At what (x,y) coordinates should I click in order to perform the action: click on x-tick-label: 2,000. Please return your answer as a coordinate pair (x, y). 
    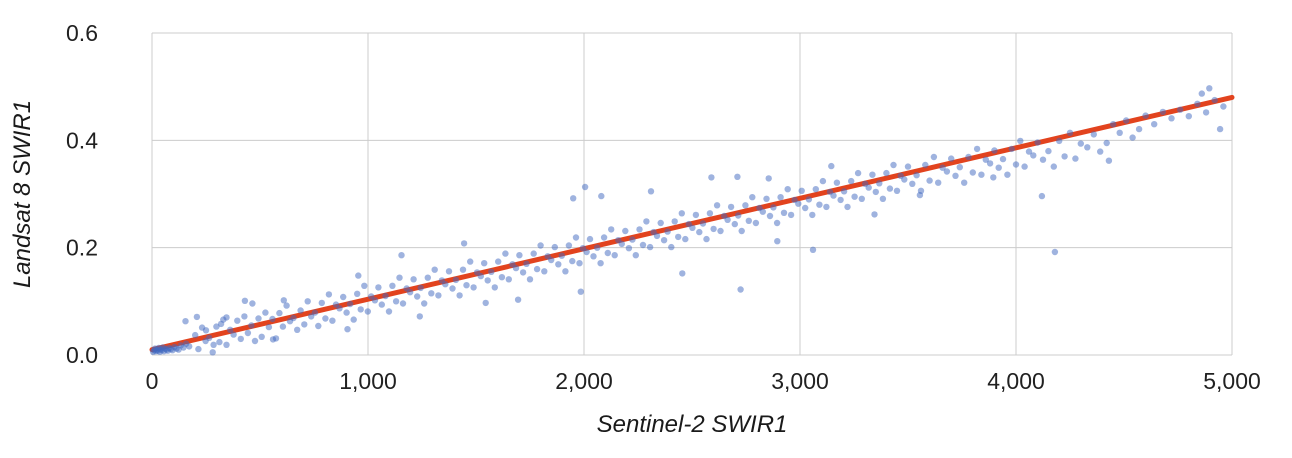
    Looking at the image, I should click on (584, 381).